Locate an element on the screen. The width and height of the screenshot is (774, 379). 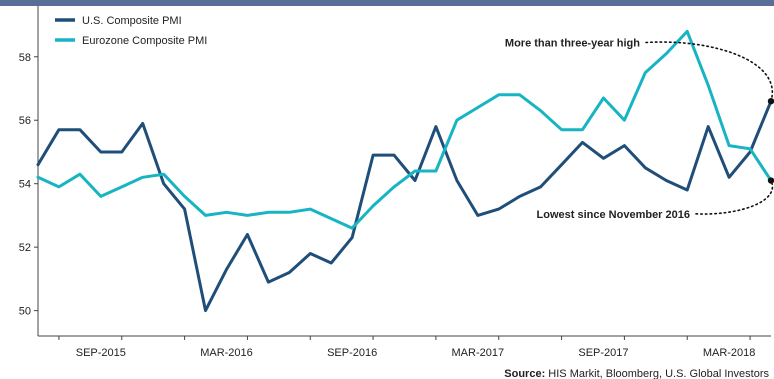
x-tick-label: MAR-2017 is located at coordinates (478, 353).